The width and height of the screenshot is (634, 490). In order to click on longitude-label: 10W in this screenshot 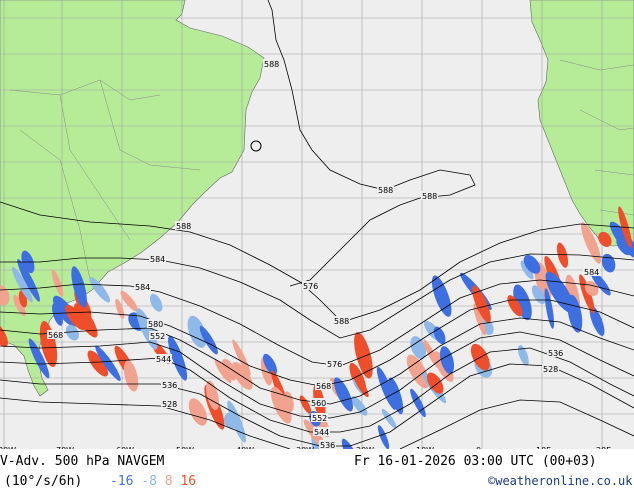, I will do `click(425, 447)`.